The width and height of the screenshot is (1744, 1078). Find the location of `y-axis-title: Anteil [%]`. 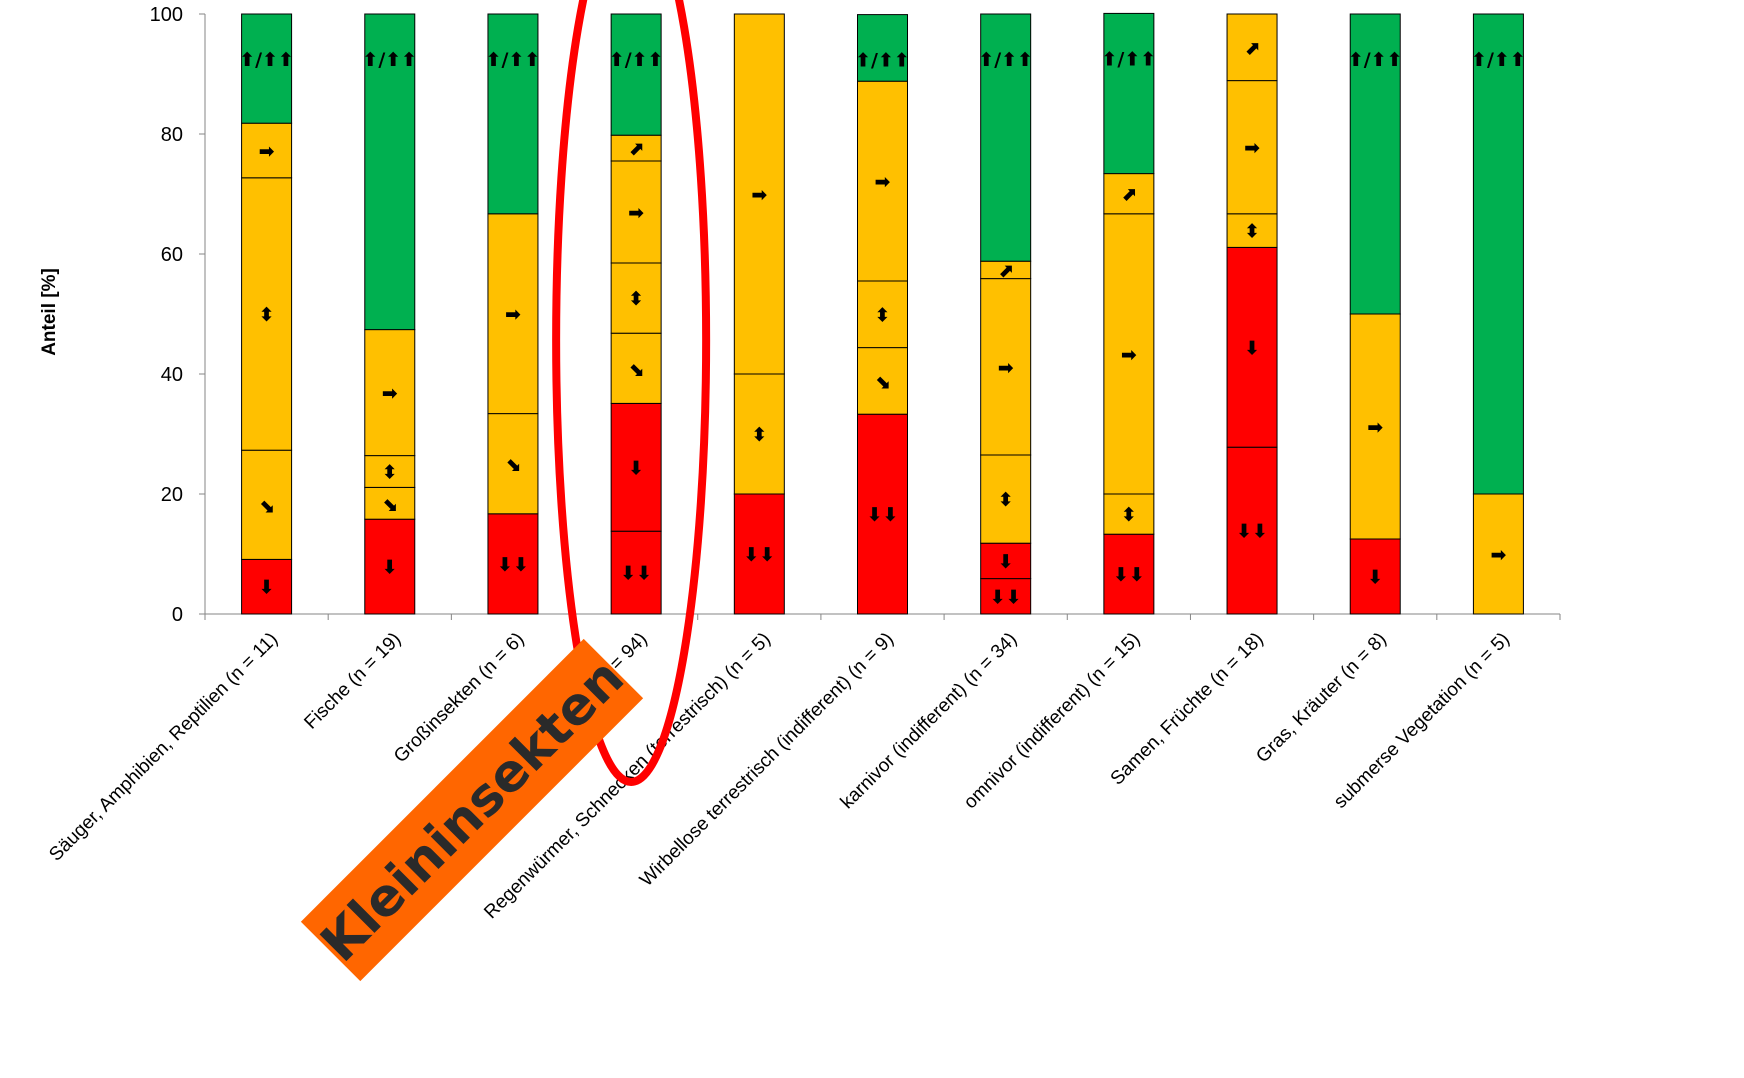

y-axis-title: Anteil [%] is located at coordinates (49, 312).